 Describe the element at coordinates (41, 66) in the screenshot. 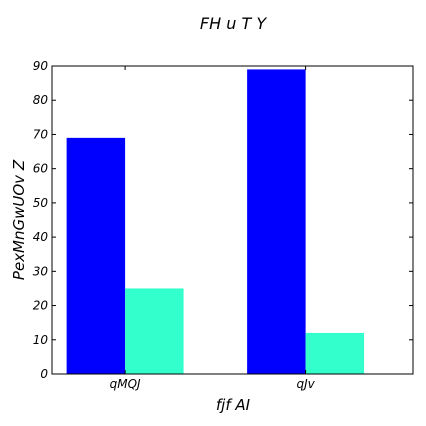

I see `y-tick-label: 90` at that location.